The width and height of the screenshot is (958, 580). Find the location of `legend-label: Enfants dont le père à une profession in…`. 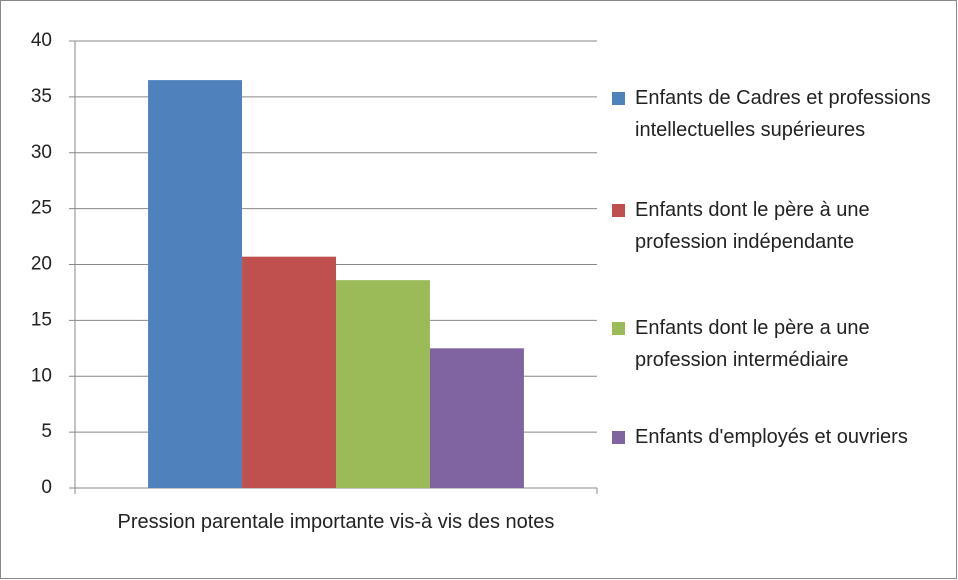

legend-label: Enfants dont le père à une profession in… is located at coordinates (752, 226).